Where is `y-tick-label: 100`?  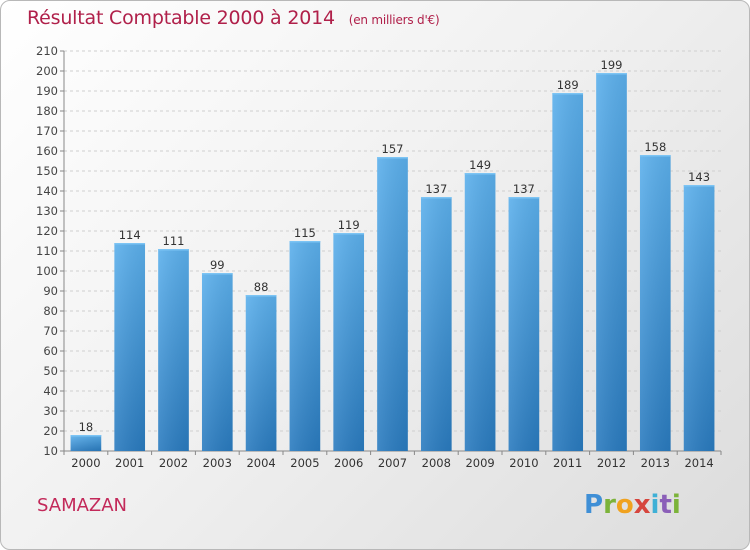
y-tick-label: 100 is located at coordinates (47, 271).